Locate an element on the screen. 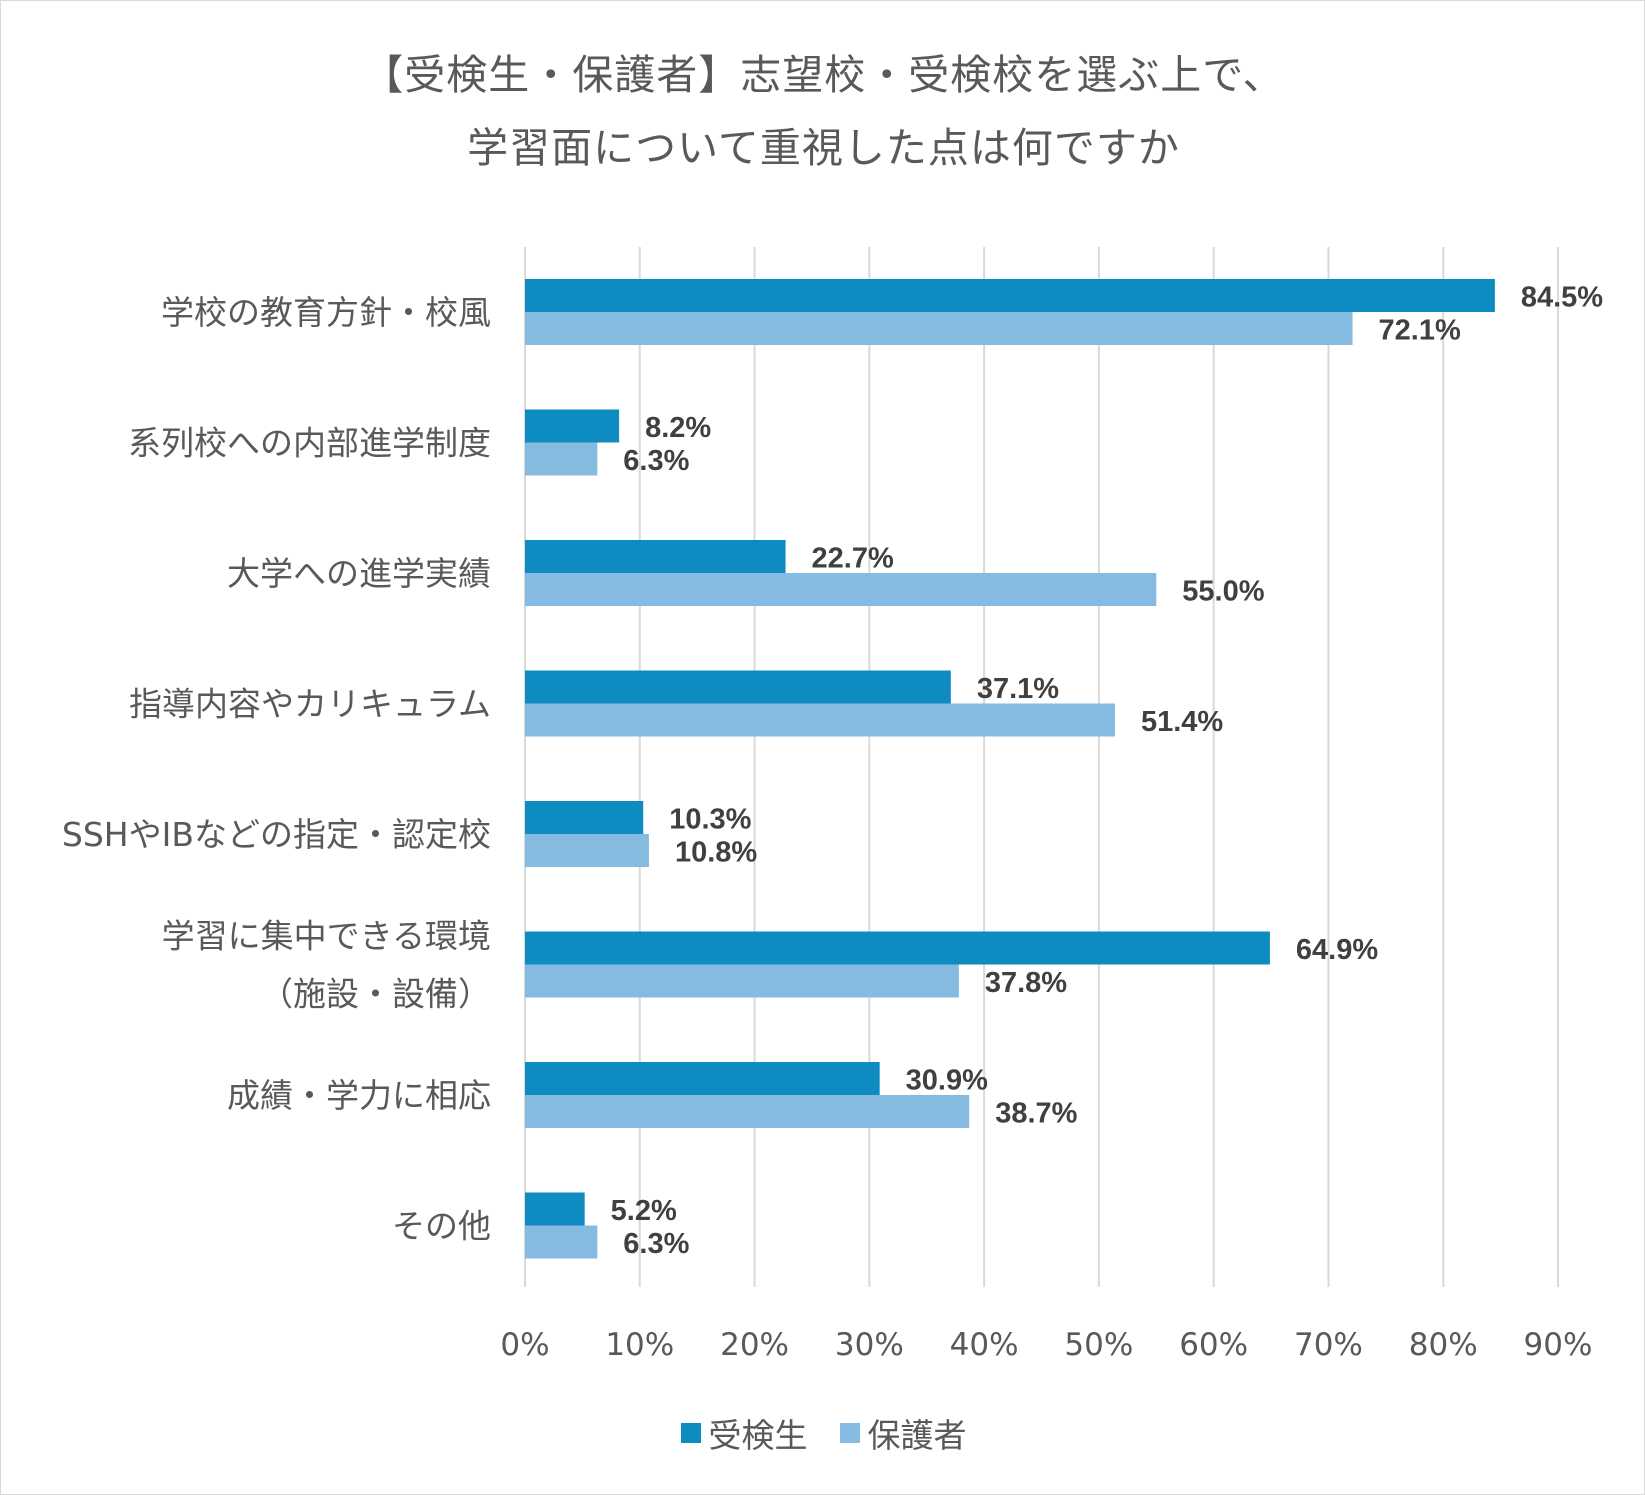 This screenshot has height=1495, width=1645. data-label: 10.3% is located at coordinates (710, 820).